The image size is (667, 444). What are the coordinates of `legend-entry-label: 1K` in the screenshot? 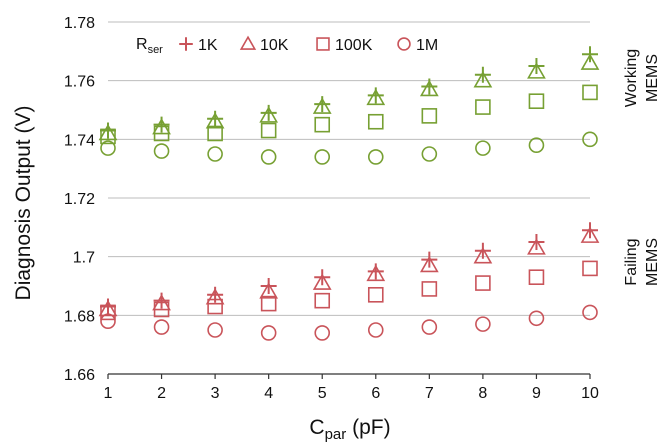 It's located at (208, 45).